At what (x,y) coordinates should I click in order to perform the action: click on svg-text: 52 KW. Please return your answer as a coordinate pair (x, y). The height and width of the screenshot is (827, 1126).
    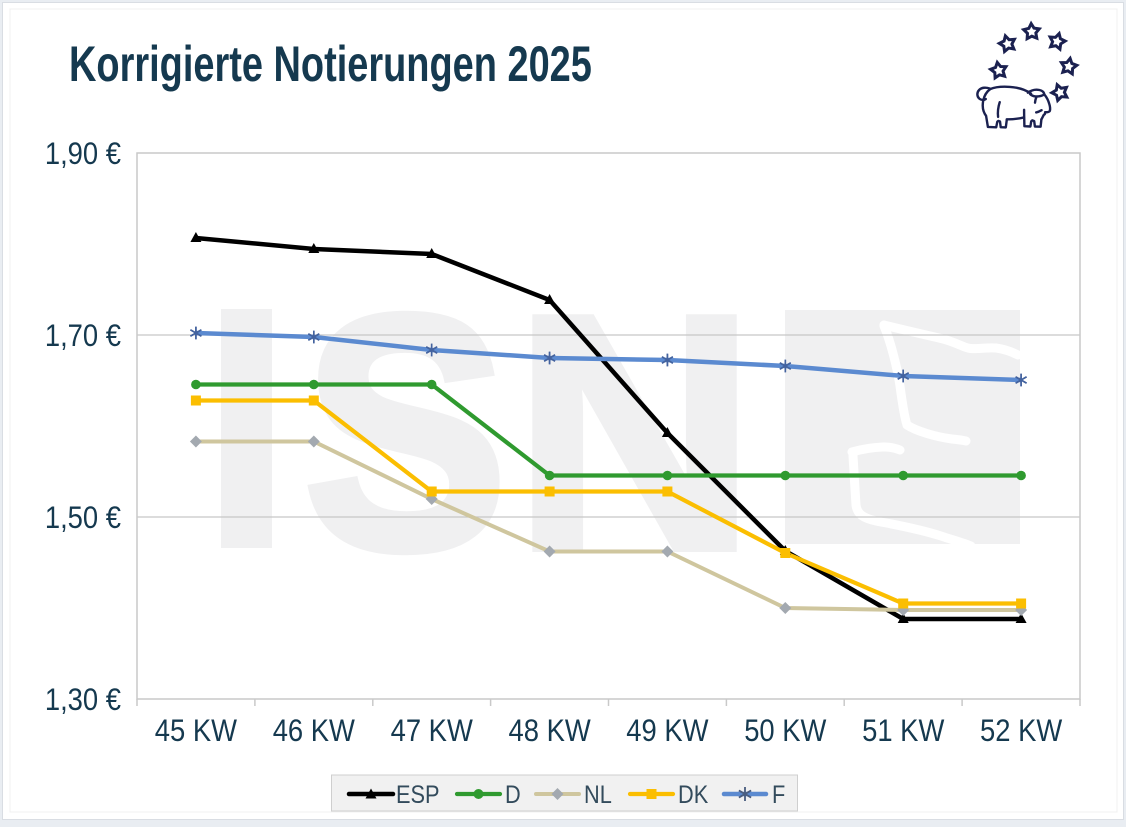
    Looking at the image, I should click on (1021, 730).